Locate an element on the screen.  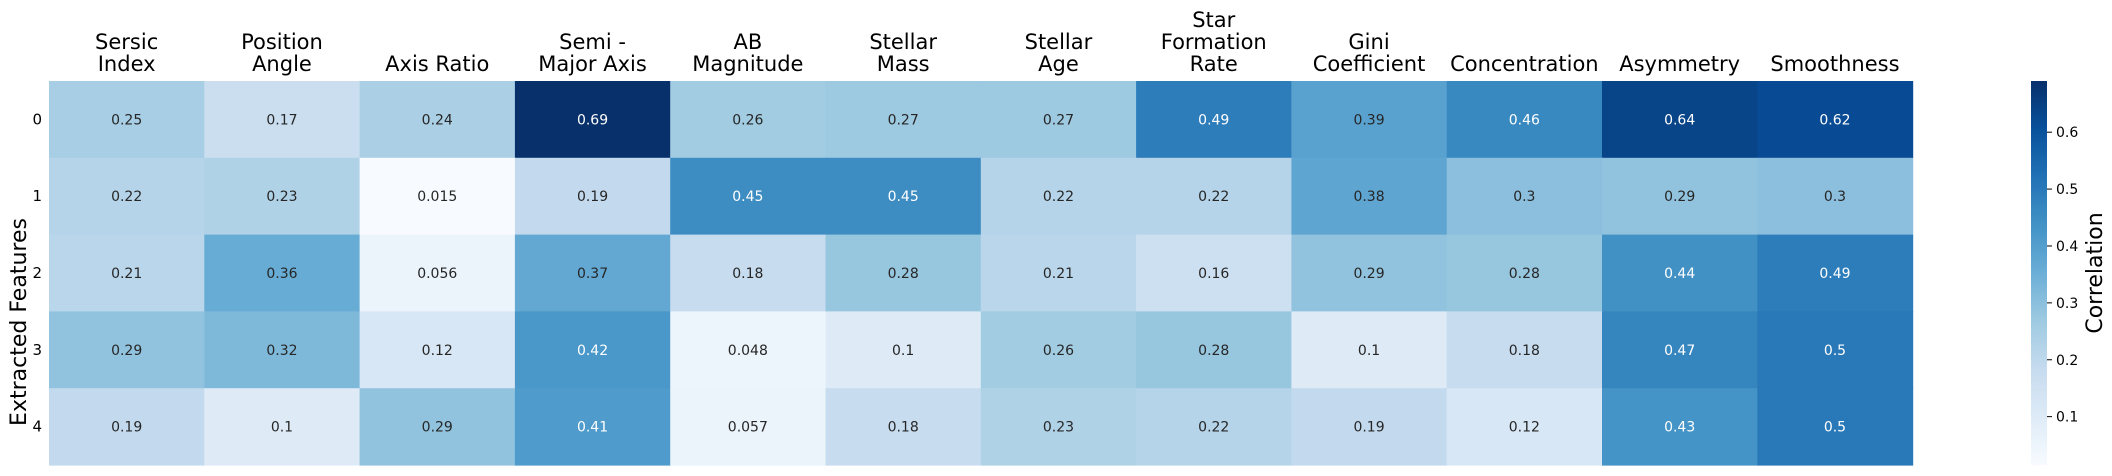
colorbar-title: Correlation is located at coordinates (2095, 272).